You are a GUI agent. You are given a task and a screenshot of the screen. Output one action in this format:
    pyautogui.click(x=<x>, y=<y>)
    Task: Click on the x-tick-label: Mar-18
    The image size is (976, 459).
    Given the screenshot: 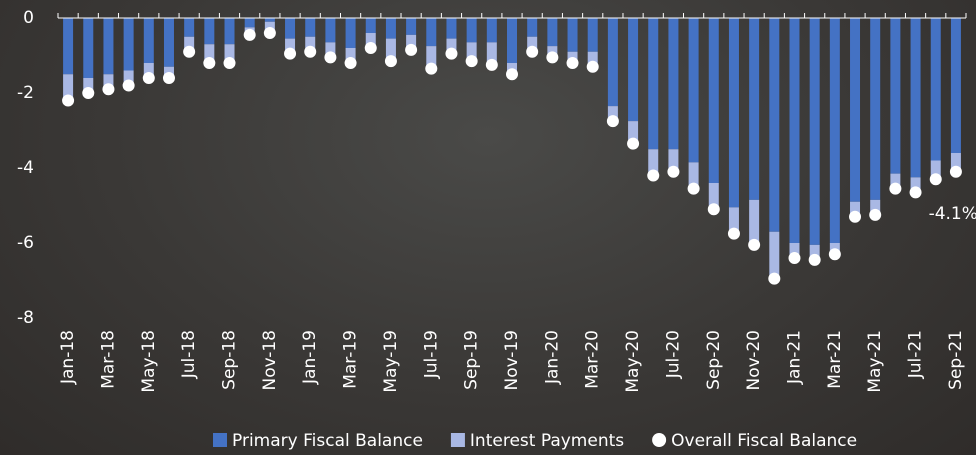 What is the action you would take?
    pyautogui.click(x=108, y=359)
    